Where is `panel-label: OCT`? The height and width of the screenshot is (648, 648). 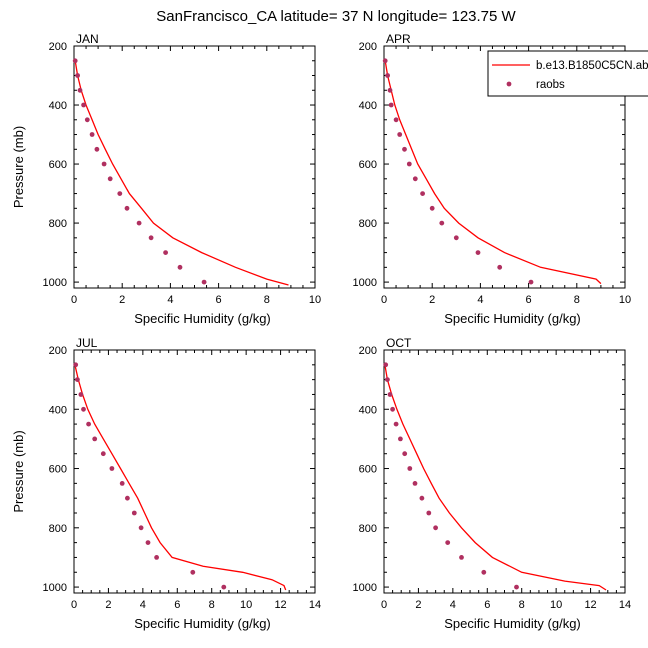
panel-label: OCT is located at coordinates (399, 343).